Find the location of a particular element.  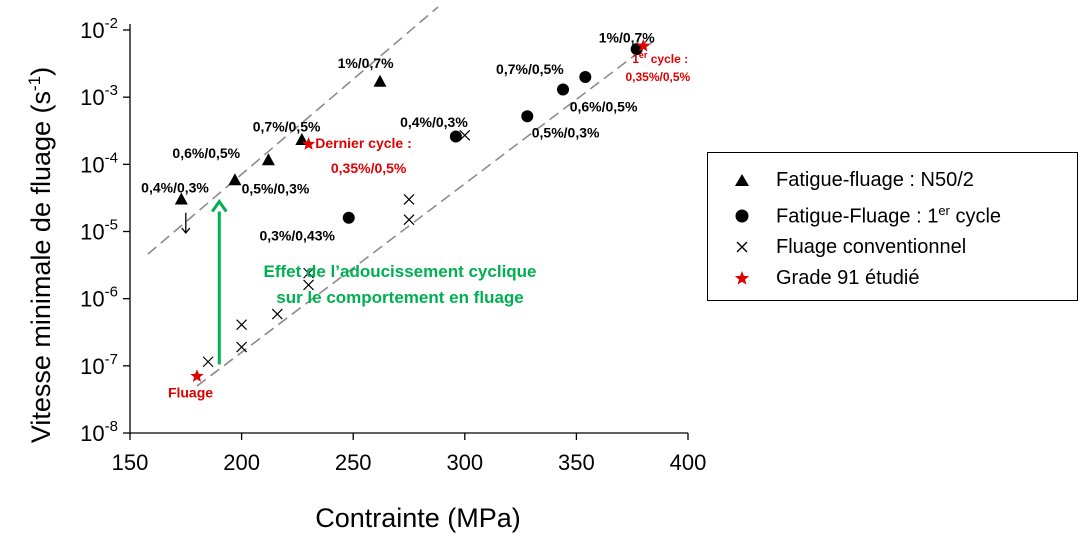

red-label-first-cycle-value: 0,35%/0,5% is located at coordinates (658, 77).